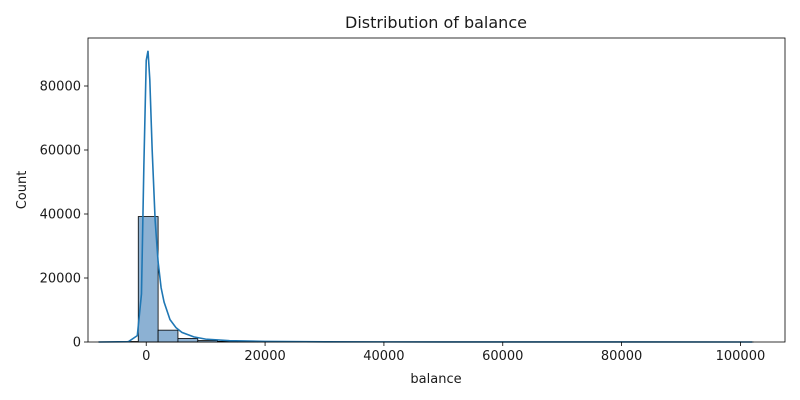 The width and height of the screenshot is (800, 400). Describe the element at coordinates (60, 151) in the screenshot. I see `y-tick-label: 60000` at that location.